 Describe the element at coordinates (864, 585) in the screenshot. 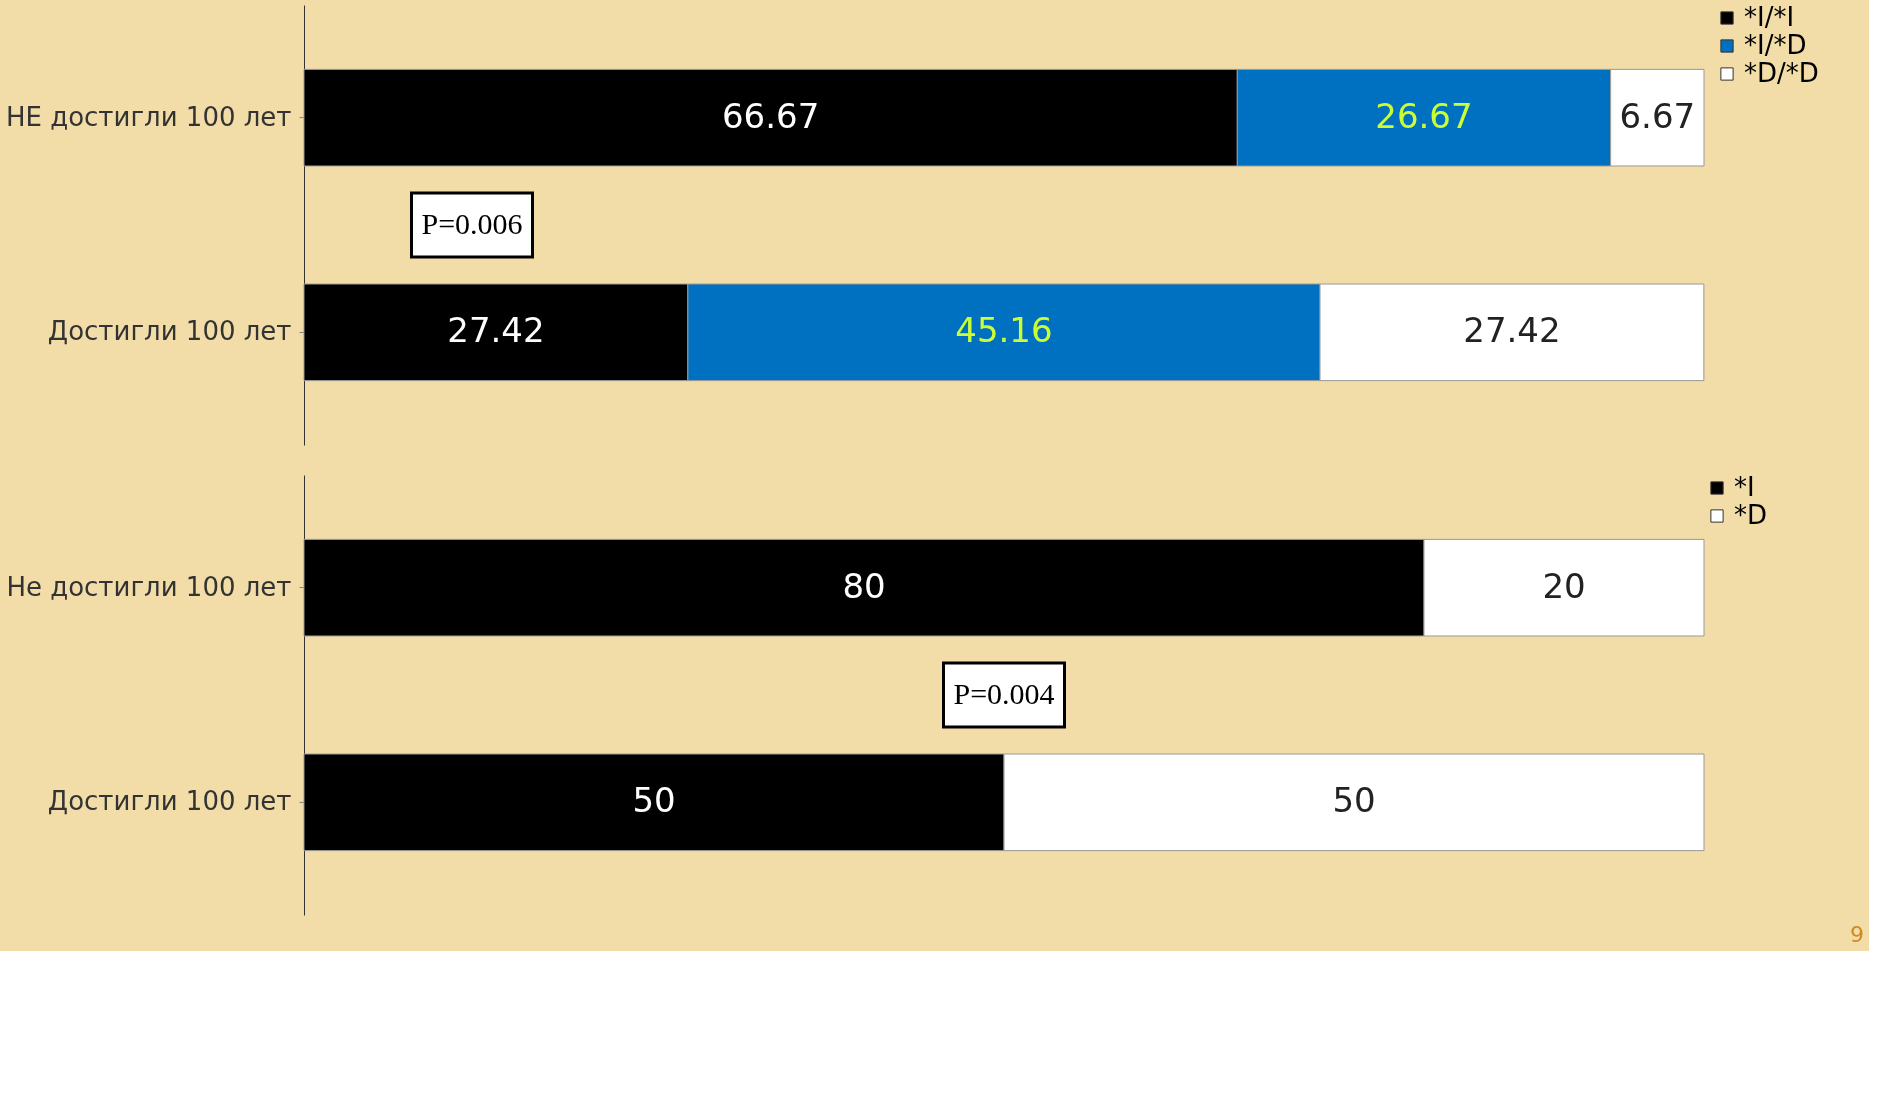

I see `data-label: 80` at that location.